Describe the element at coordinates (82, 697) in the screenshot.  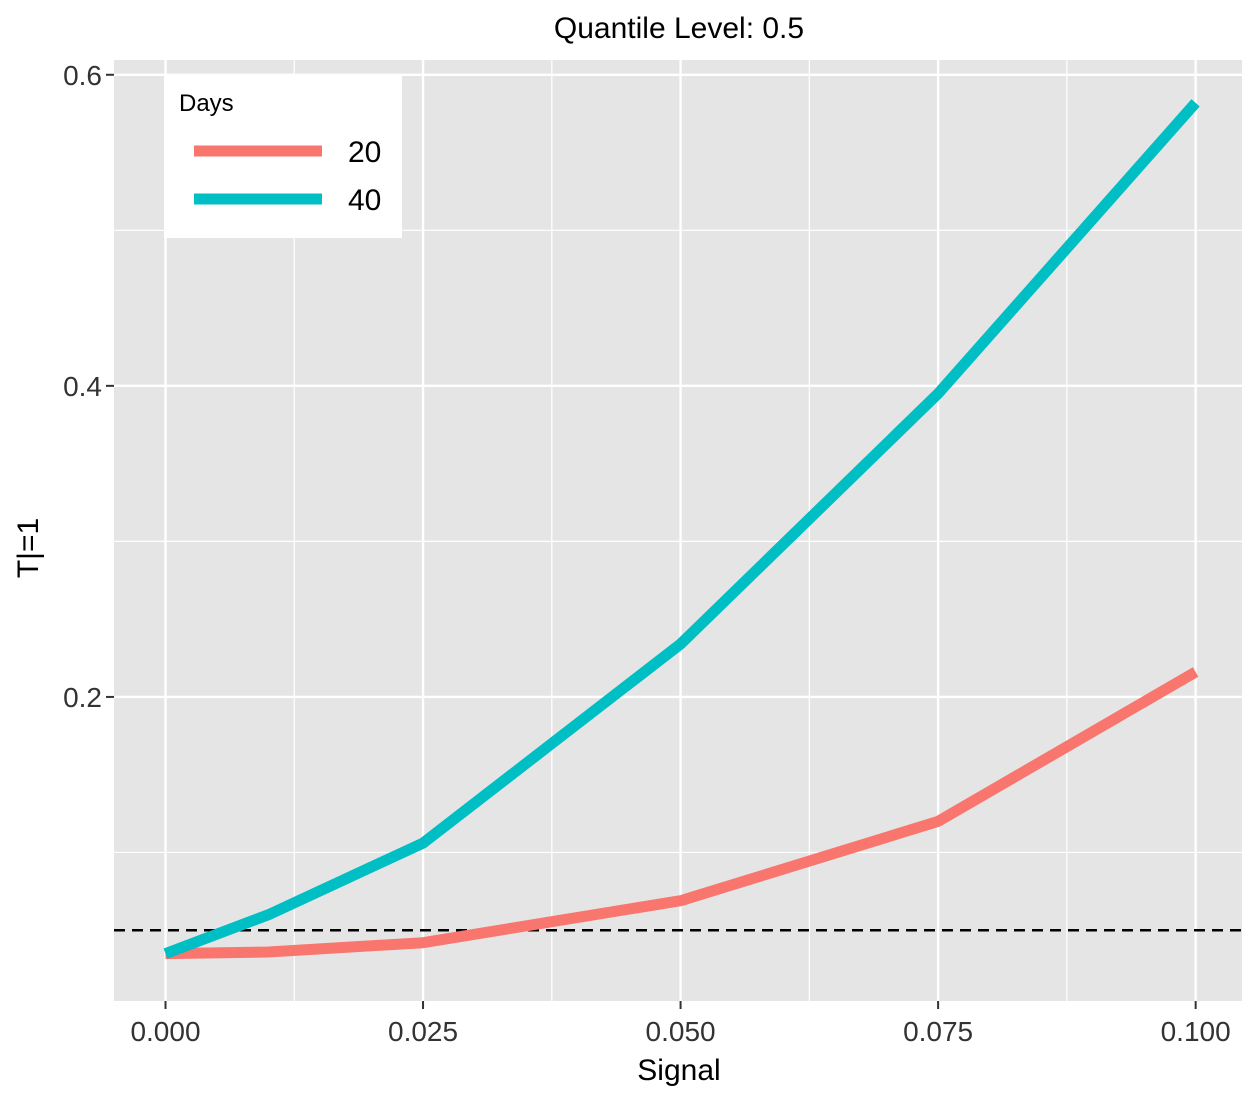
I see `y-tick-label: 0.2` at that location.